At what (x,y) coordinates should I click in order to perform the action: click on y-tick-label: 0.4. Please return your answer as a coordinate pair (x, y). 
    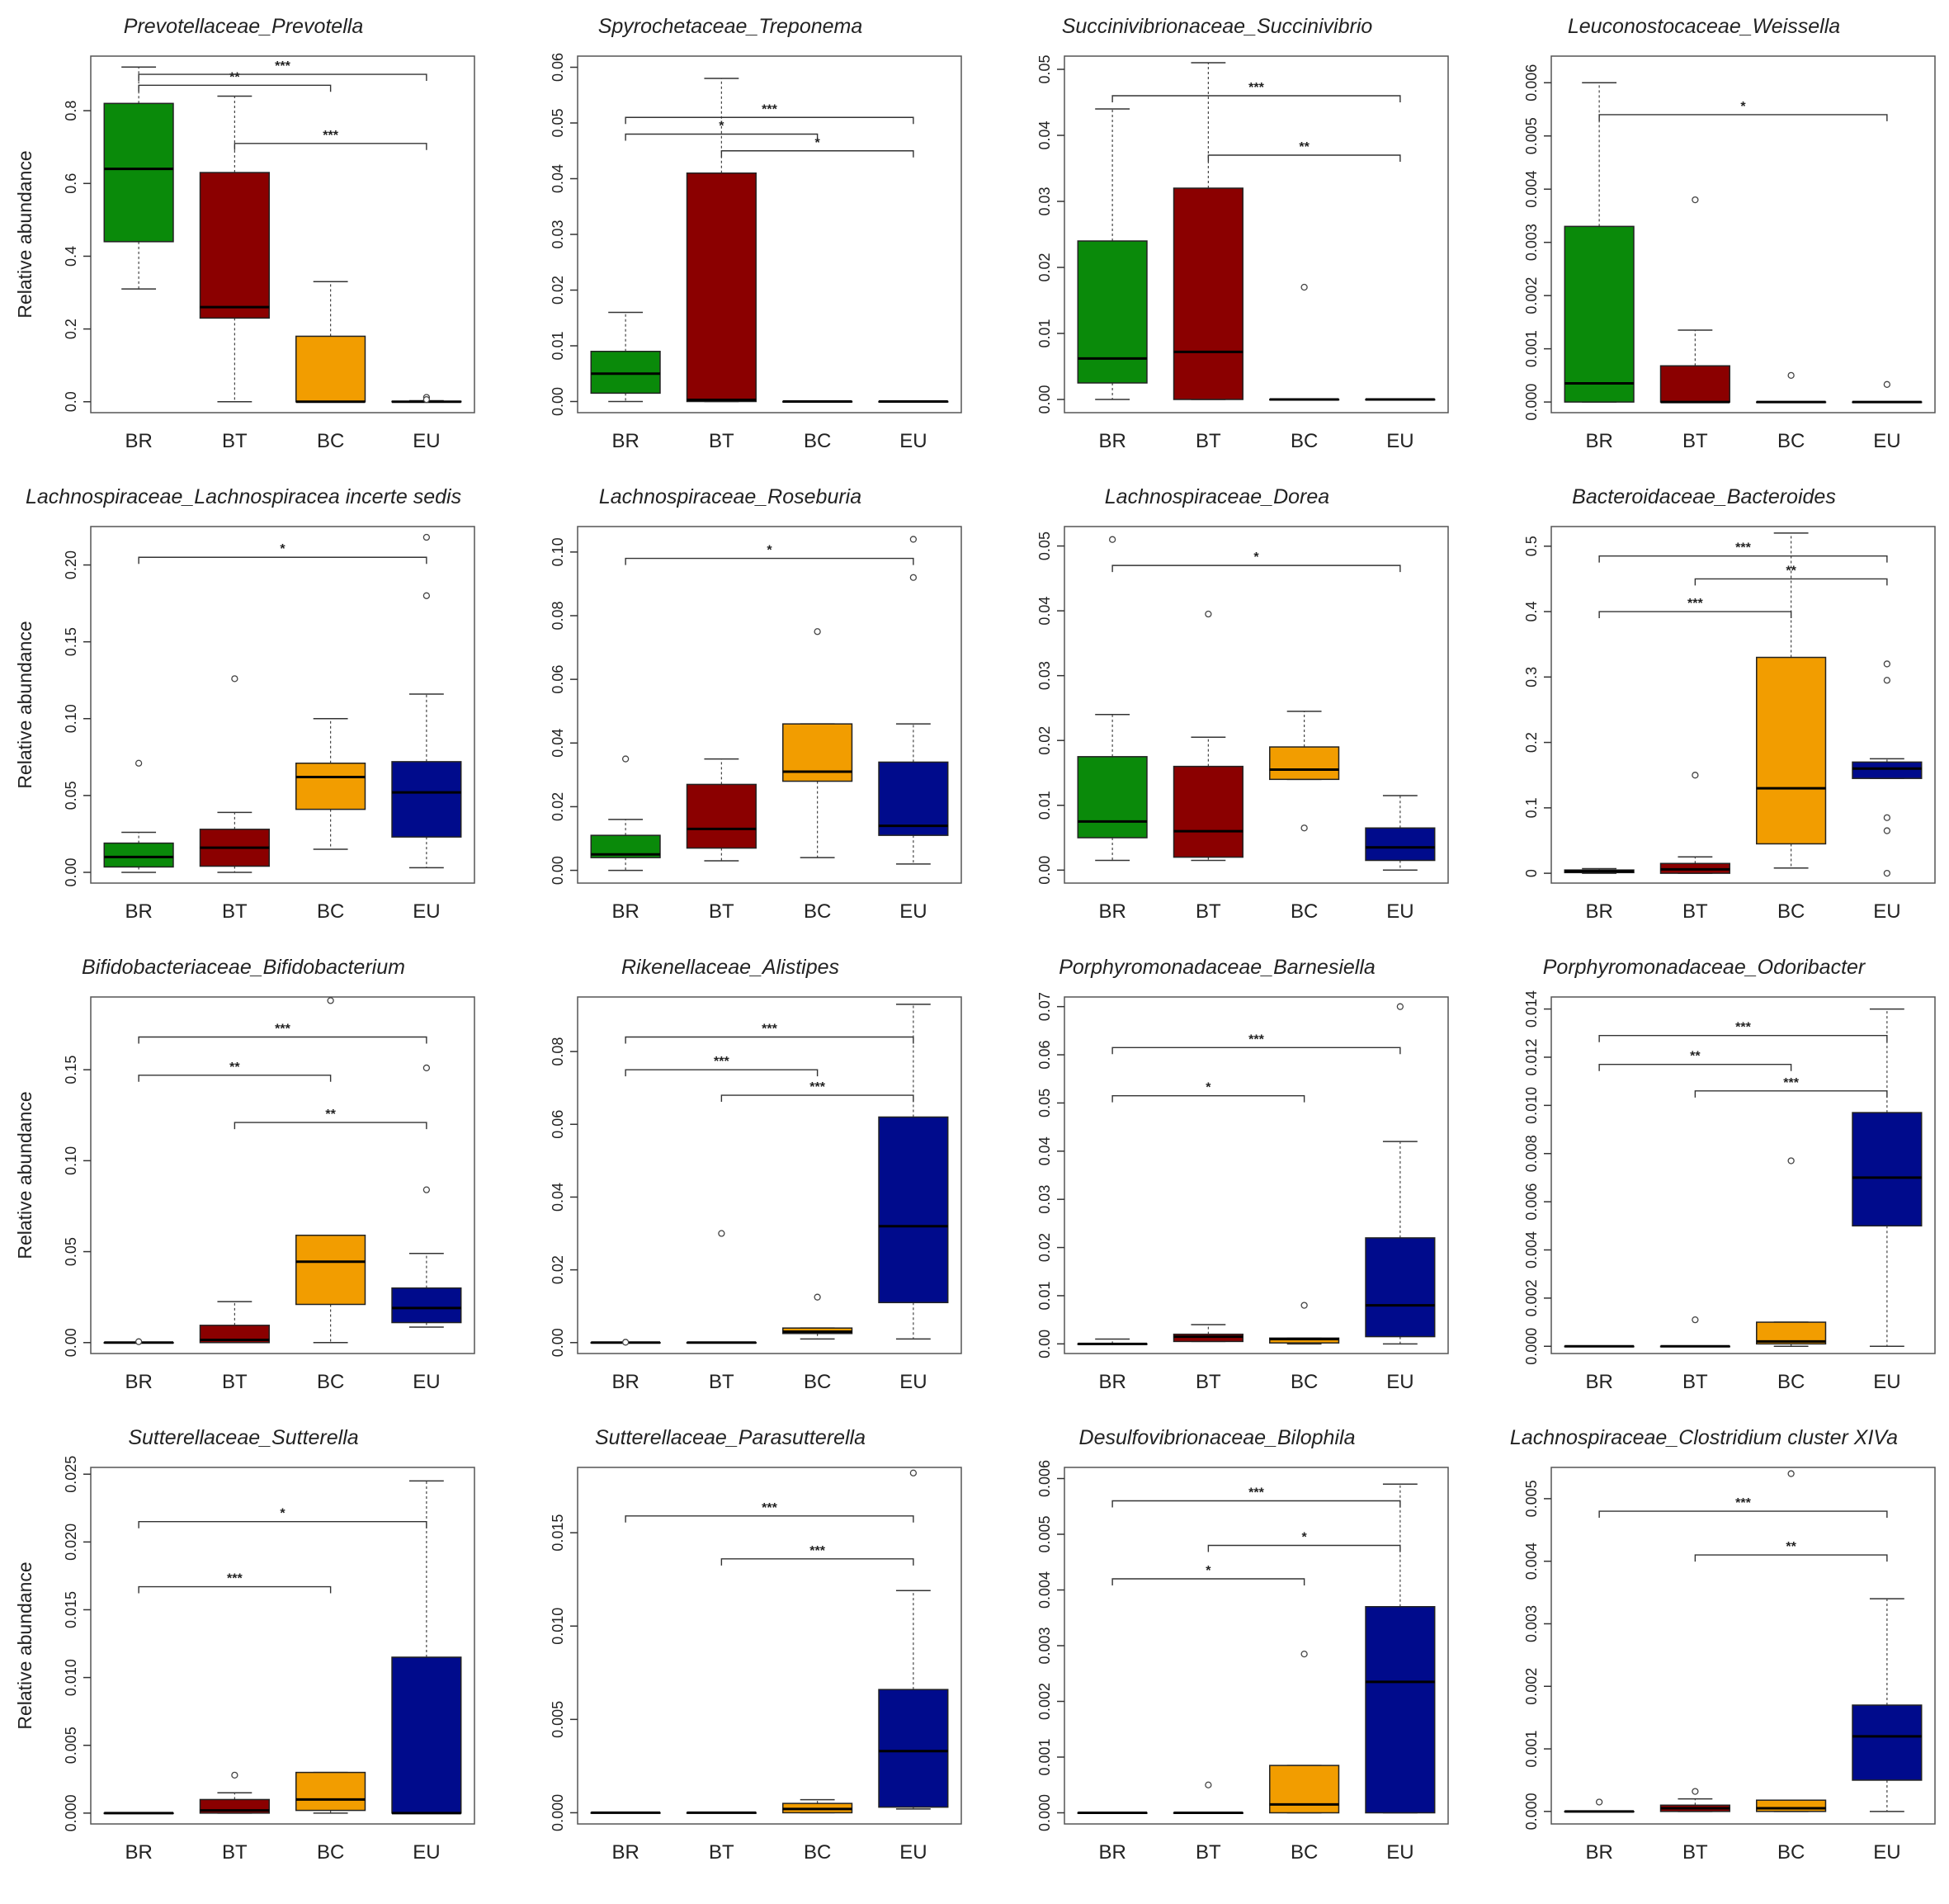
    Looking at the image, I should click on (71, 256).